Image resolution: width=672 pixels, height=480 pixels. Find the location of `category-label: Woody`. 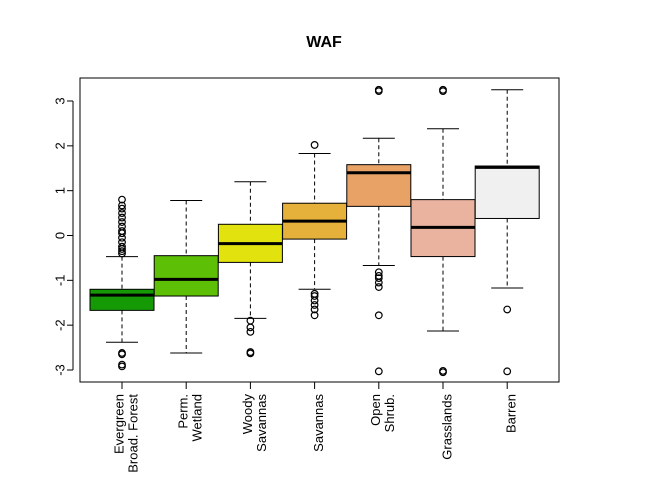

category-label: Woody is located at coordinates (247, 414).